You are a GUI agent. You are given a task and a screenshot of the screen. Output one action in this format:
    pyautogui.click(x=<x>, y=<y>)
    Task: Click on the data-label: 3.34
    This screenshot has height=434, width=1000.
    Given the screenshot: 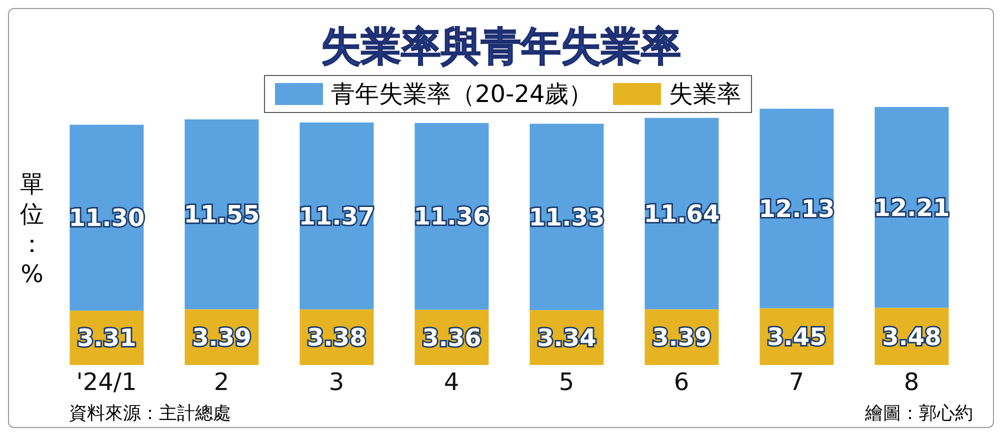 What is the action you would take?
    pyautogui.click(x=566, y=338)
    